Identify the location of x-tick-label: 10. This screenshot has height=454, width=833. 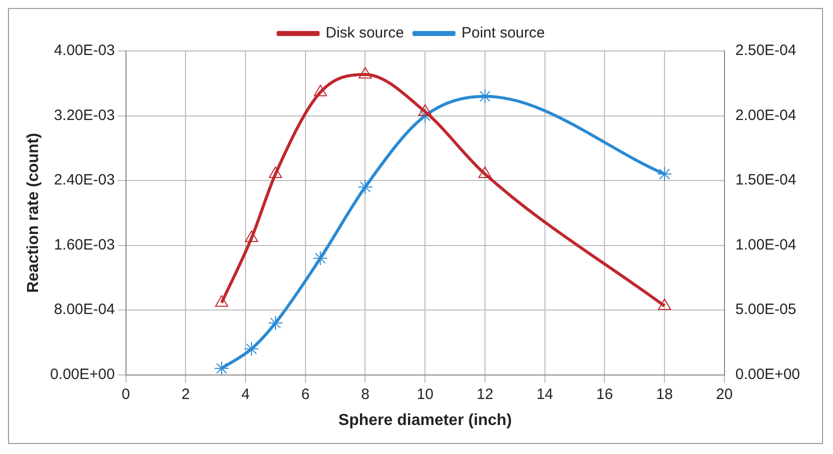
(425, 394).